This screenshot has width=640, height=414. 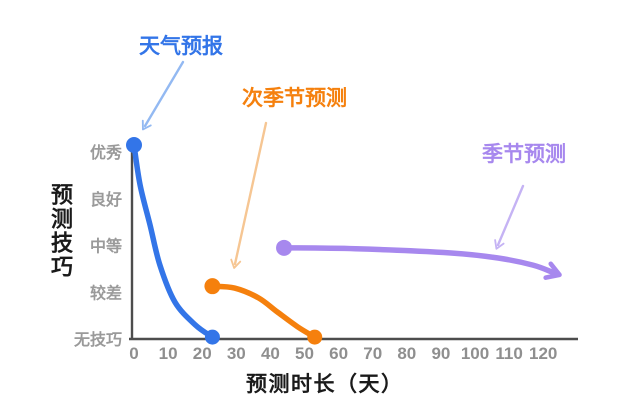 What do you see at coordinates (60, 231) in the screenshot?
I see `y-axis-title: 预测技巧` at bounding box center [60, 231].